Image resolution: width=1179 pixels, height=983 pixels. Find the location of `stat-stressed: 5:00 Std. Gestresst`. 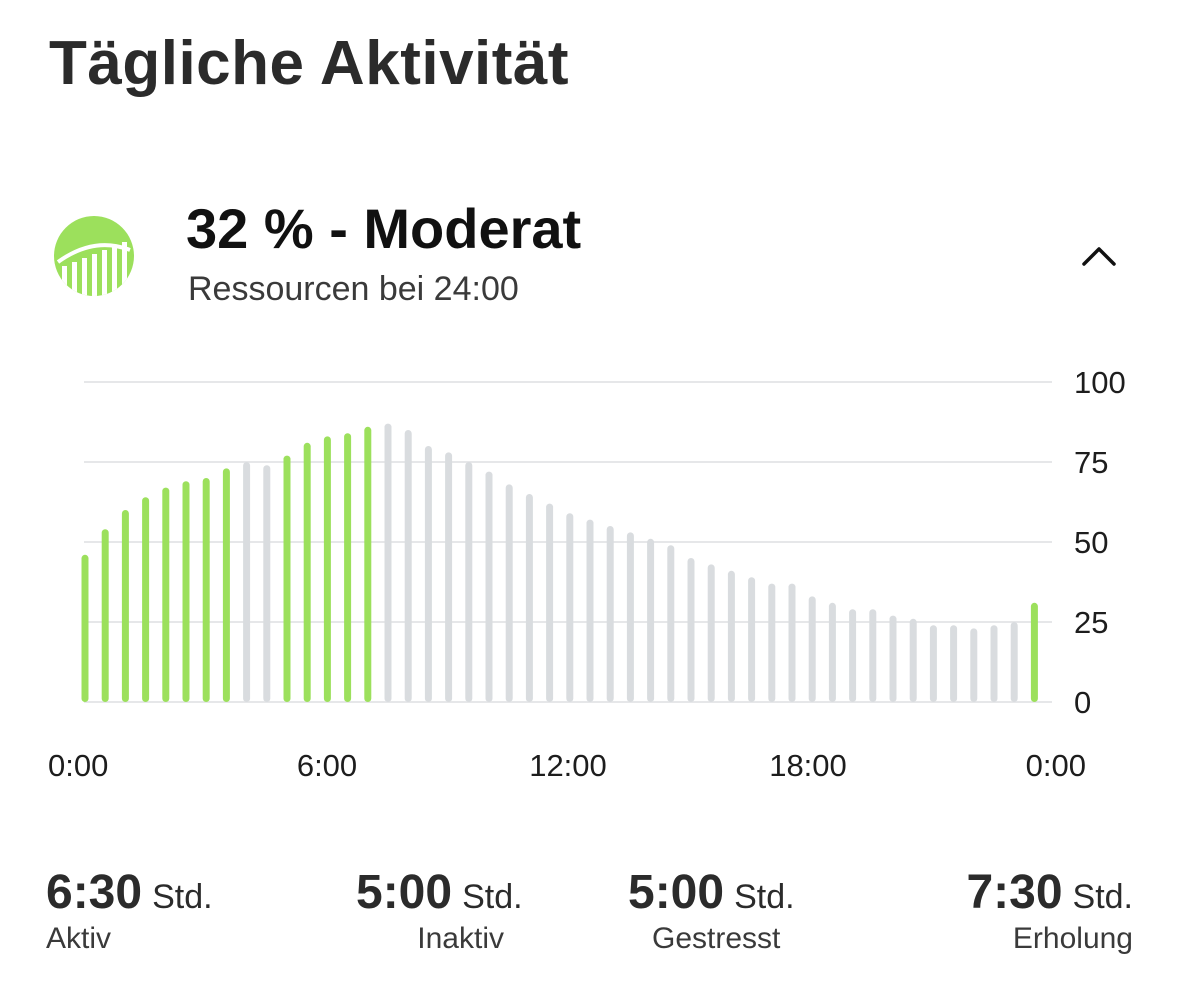

stat-stressed: 5:00 Std. Gestresst is located at coordinates (711, 910).